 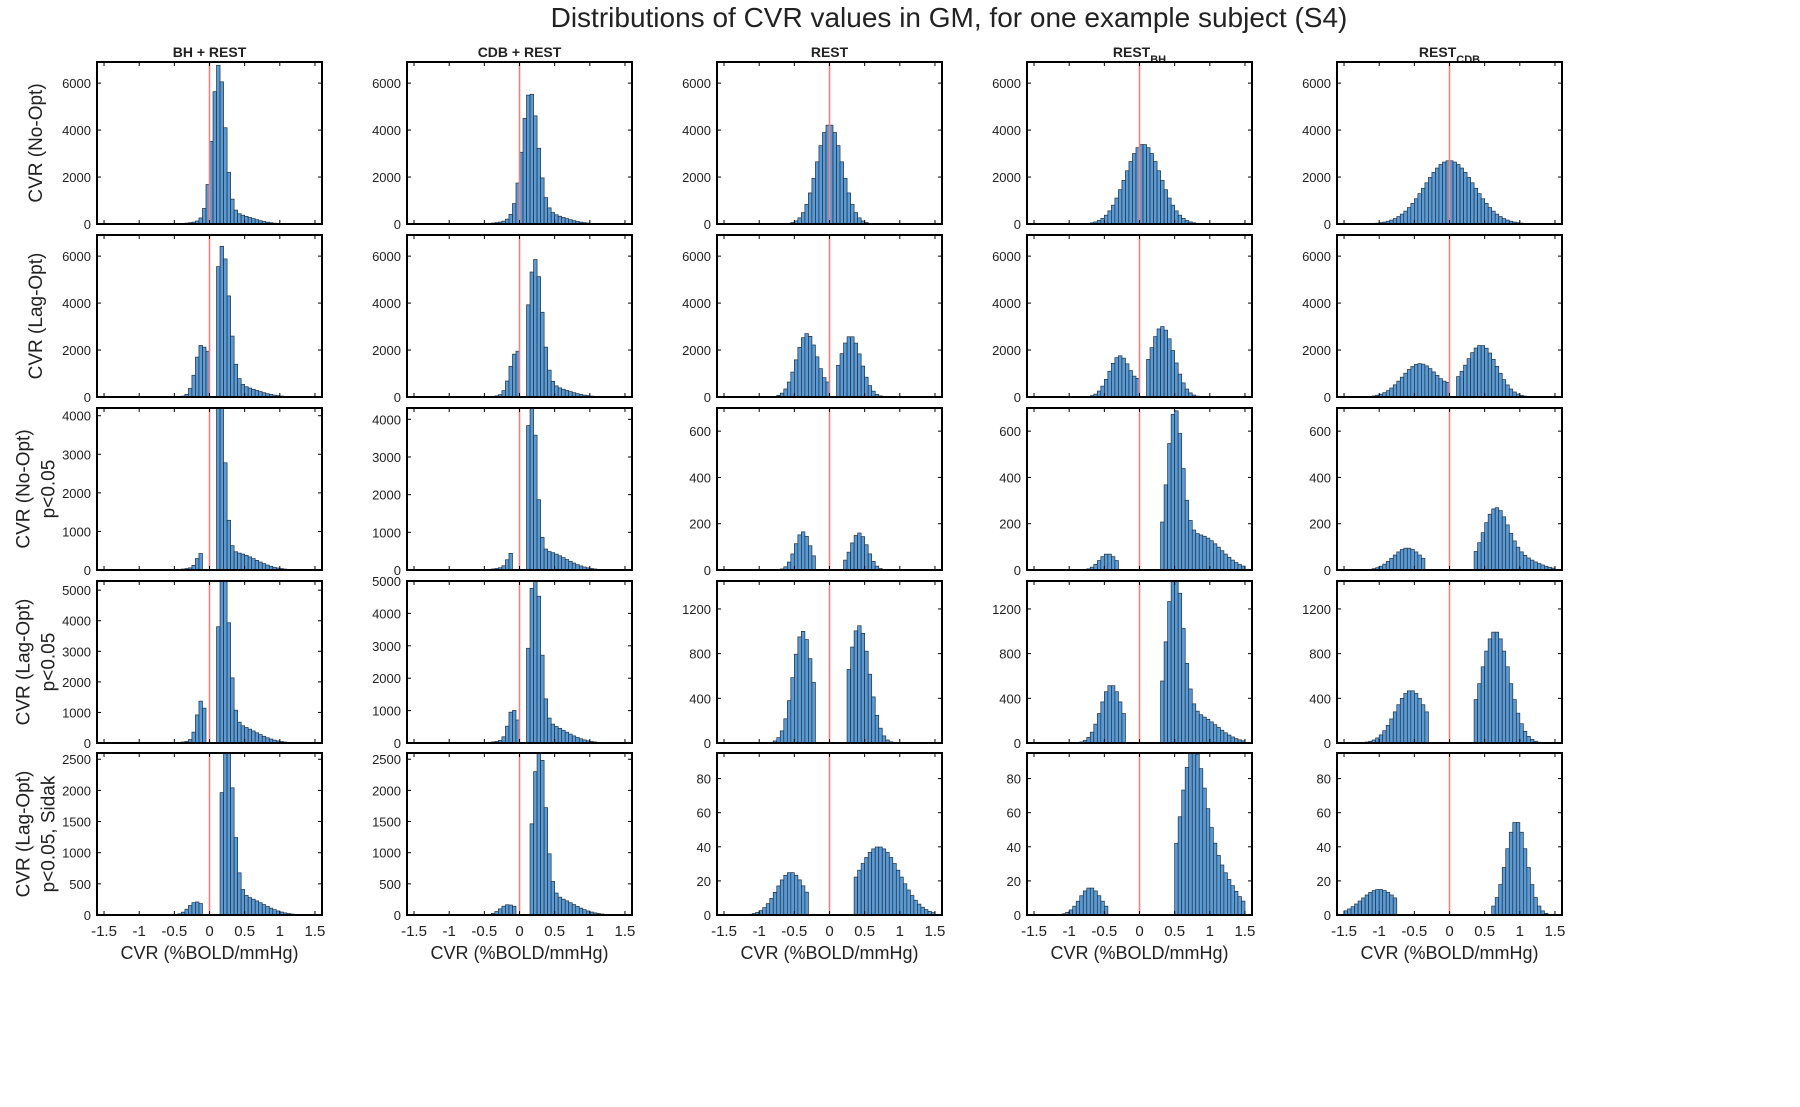 What do you see at coordinates (386, 822) in the screenshot?
I see `y-tick-label: 1500` at bounding box center [386, 822].